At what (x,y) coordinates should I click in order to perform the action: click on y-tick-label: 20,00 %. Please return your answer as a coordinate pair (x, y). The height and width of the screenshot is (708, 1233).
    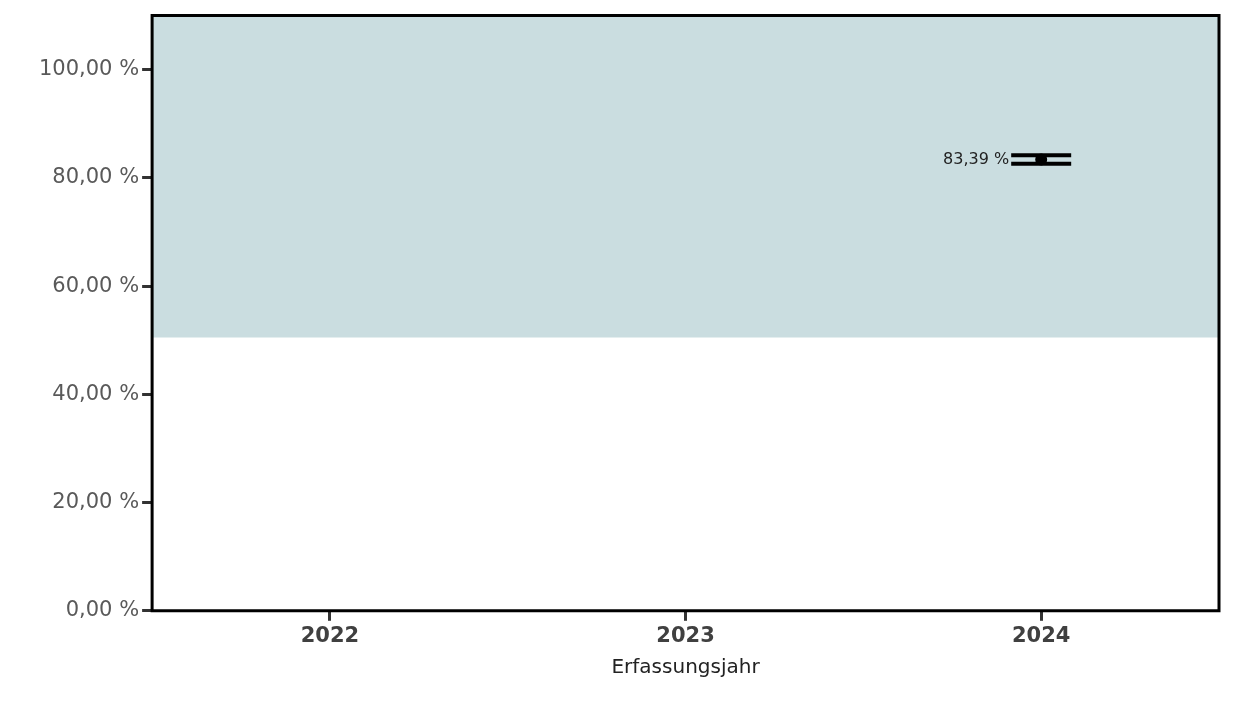
    Looking at the image, I should click on (96, 501).